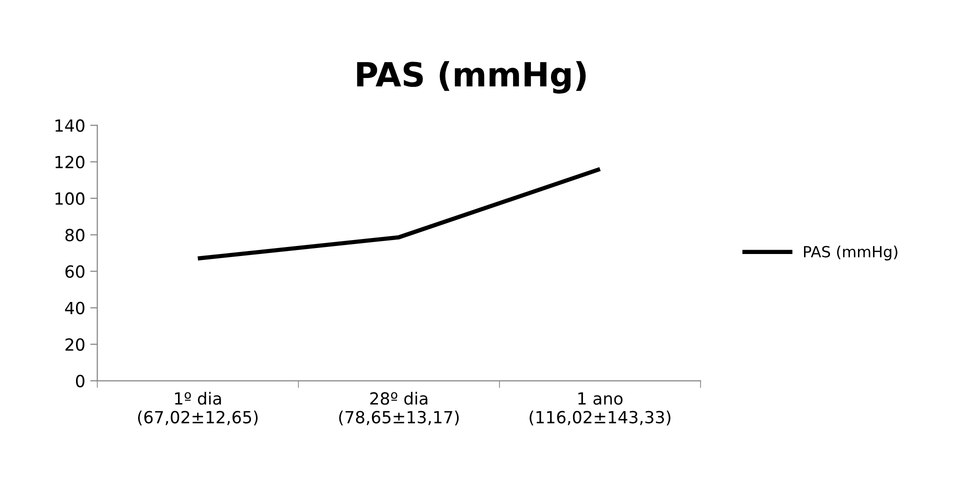 The image size is (973, 482). I want to click on x-tick-label: 1º dia (67,02±12,65), so click(198, 409).